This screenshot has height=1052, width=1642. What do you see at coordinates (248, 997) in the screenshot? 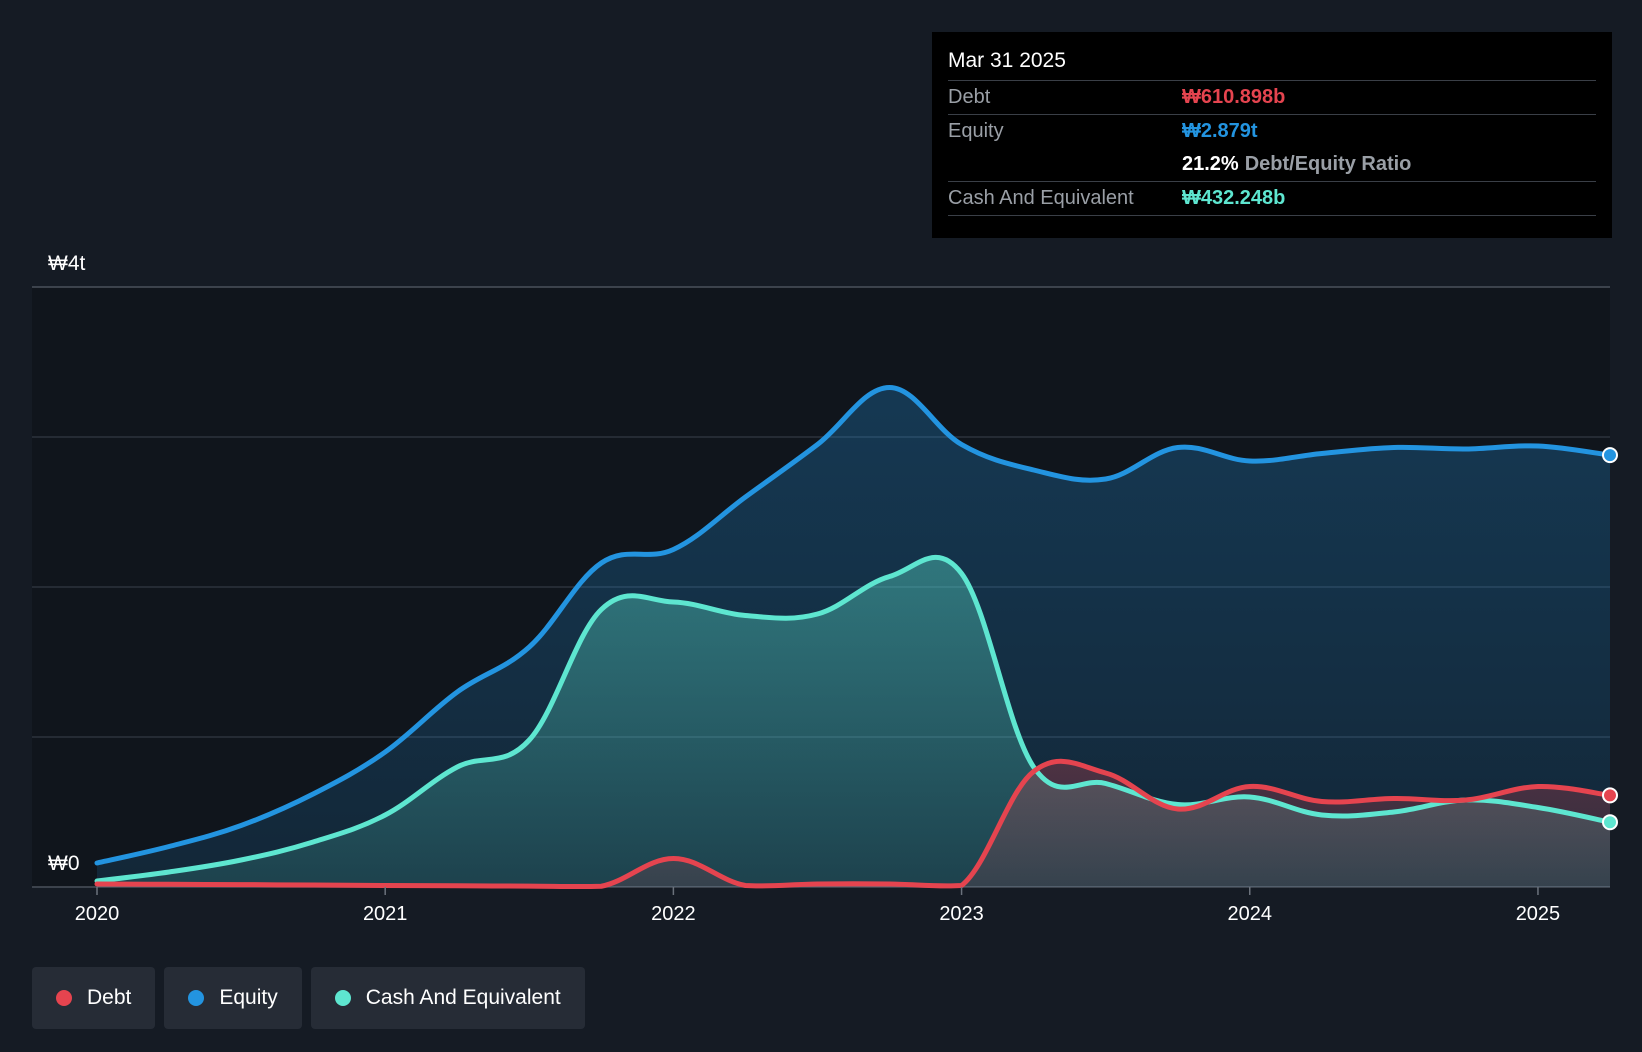
I see `legend-equity-label: Equity` at bounding box center [248, 997].